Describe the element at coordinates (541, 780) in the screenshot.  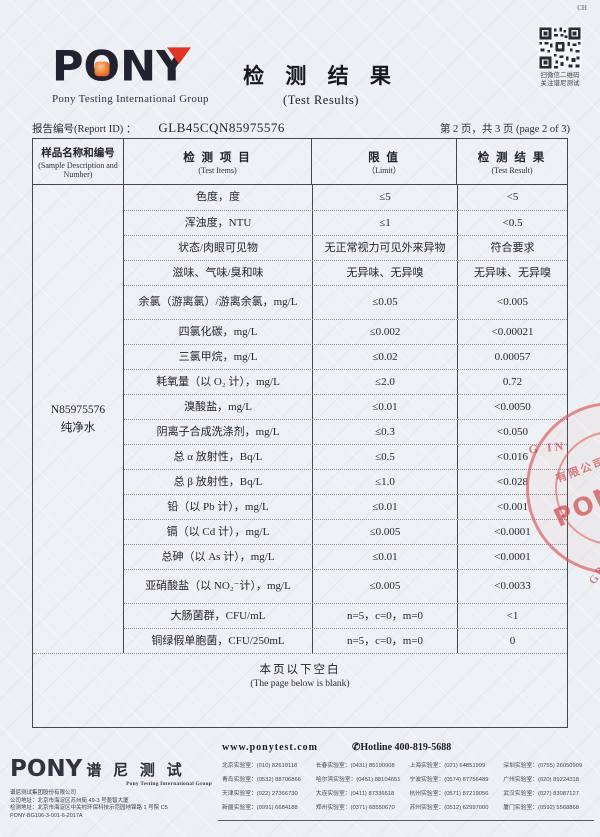
I see `lab-phone: 广州实验室：(020) 89224318` at that location.